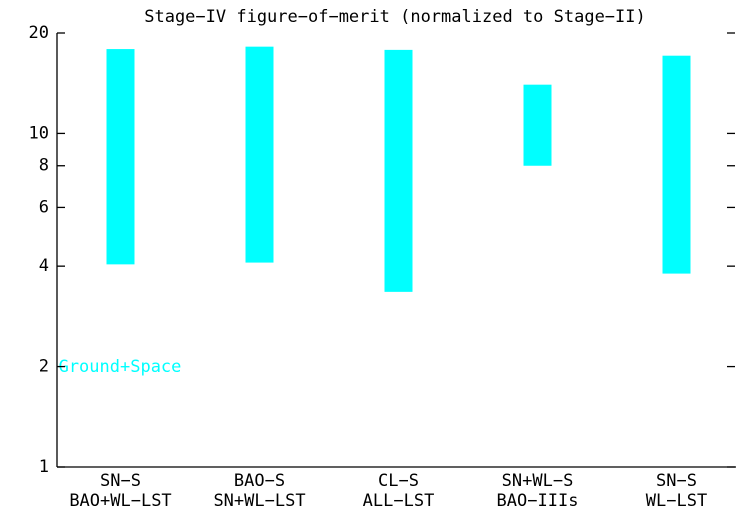 The image size is (736, 517). What do you see at coordinates (44, 266) in the screenshot?
I see `y-tick-label: 4` at bounding box center [44, 266].